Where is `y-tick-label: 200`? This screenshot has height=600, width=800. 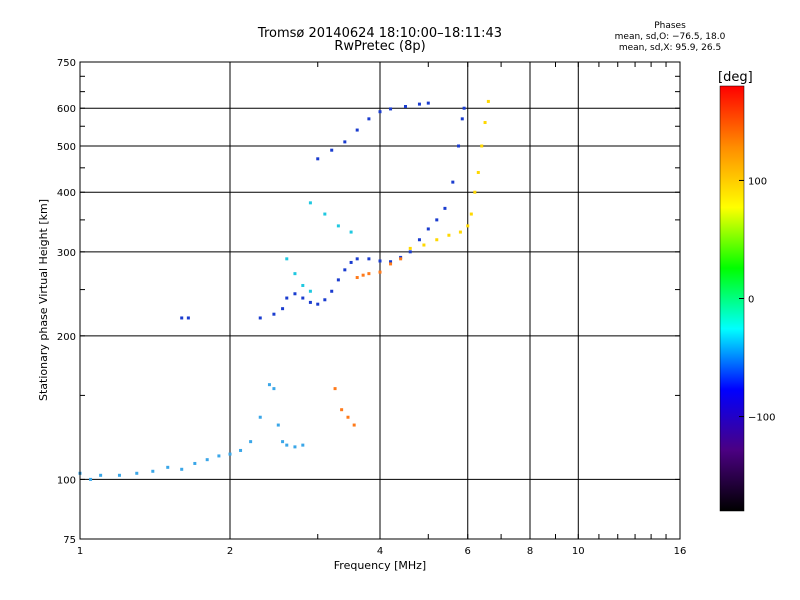 y-tick-label: 200 is located at coordinates (66, 337).